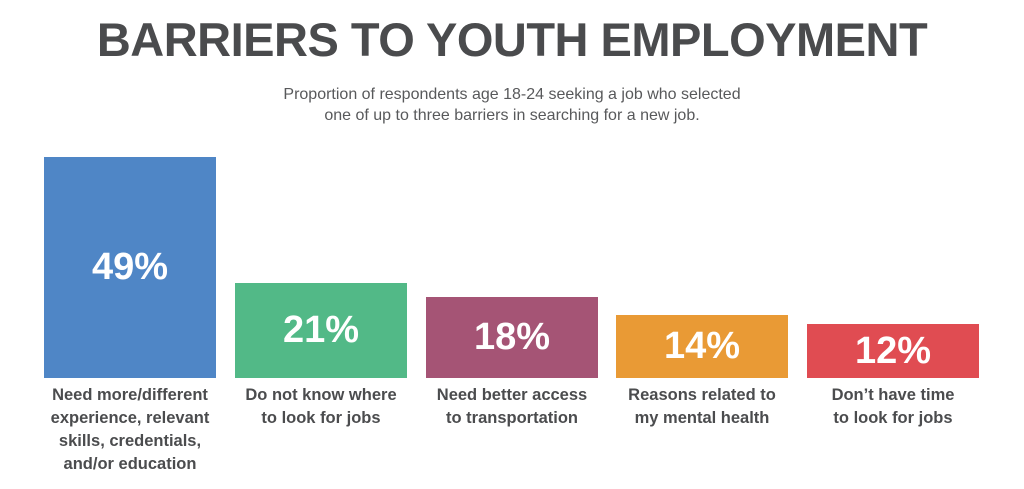 The width and height of the screenshot is (1024, 489). I want to click on category-label-mental-health: Reasons related to my mental health, so click(702, 407).